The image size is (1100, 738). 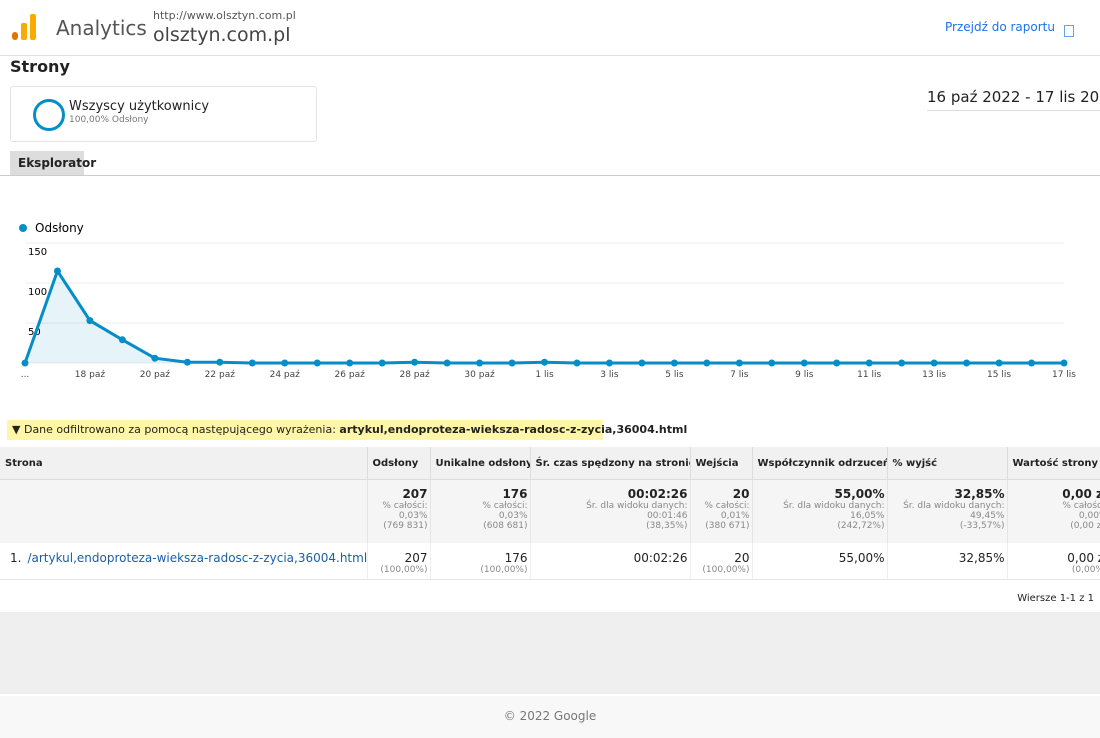 What do you see at coordinates (413, 516) in the screenshot?
I see `total-detail: 0,03%` at bounding box center [413, 516].